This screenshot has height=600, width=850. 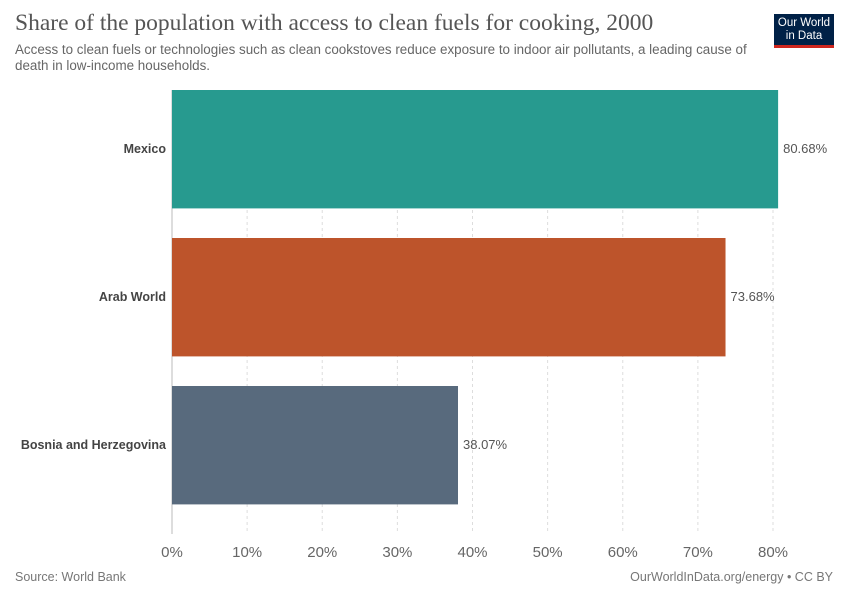 What do you see at coordinates (805, 148) in the screenshot?
I see `value-label: 80.68%` at bounding box center [805, 148].